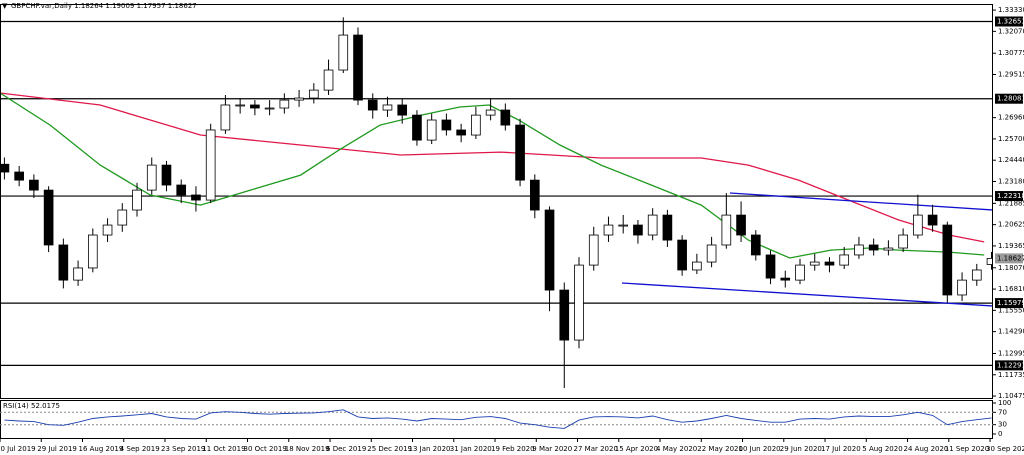 The height and width of the screenshot is (455, 1024). What do you see at coordinates (140, 449) in the screenshot?
I see `x-tick-label: 4 Sep 2019` at bounding box center [140, 449].